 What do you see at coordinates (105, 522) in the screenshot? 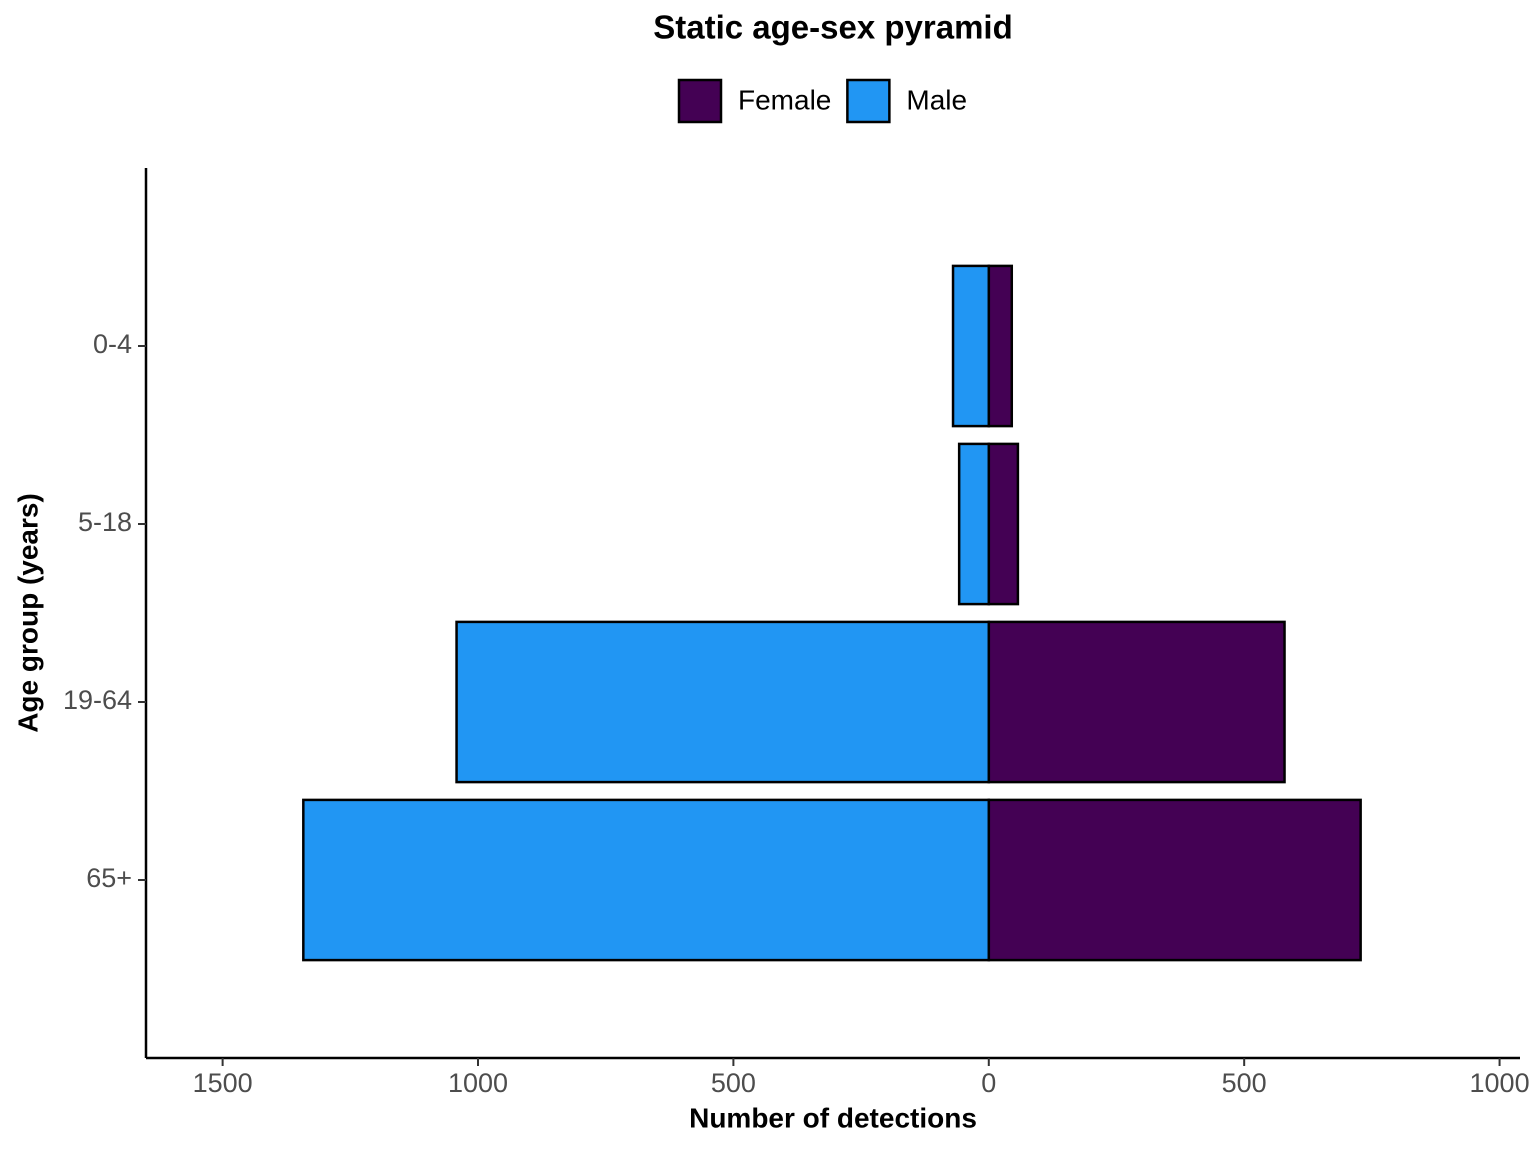
I see `y-tick-label: 5-18` at bounding box center [105, 522].